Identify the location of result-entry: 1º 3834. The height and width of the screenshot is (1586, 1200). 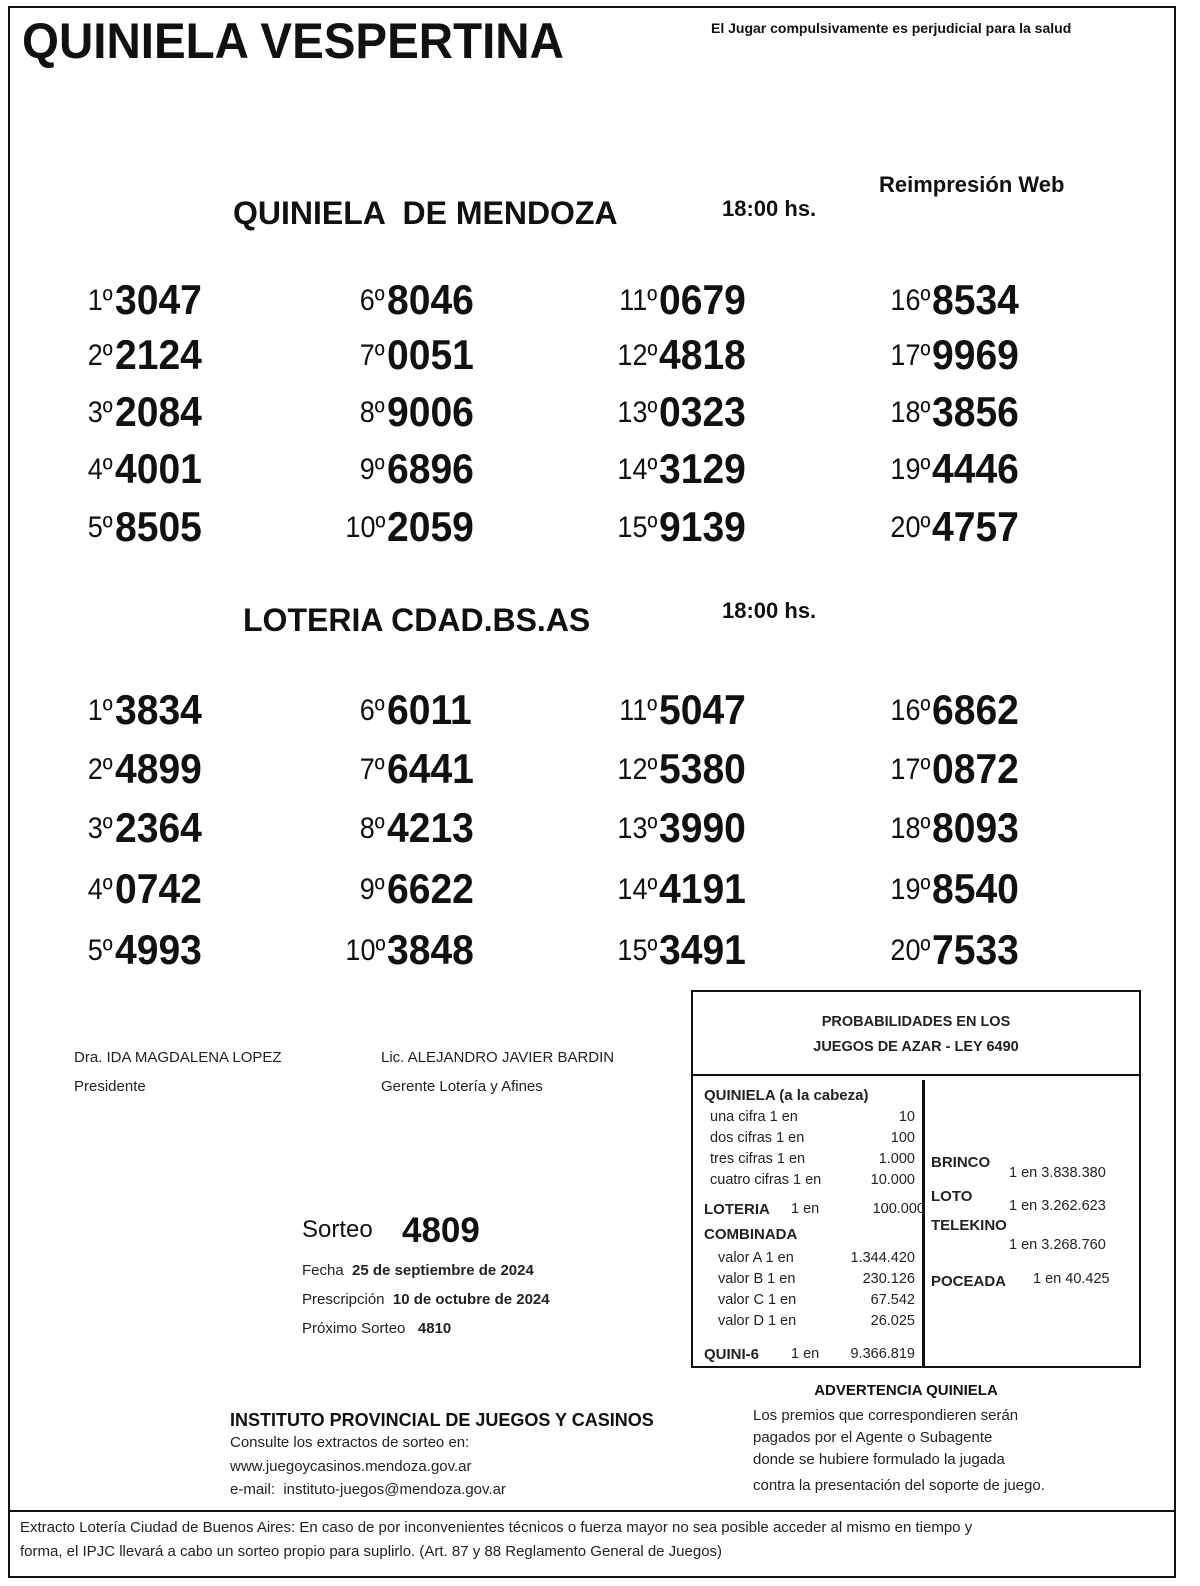
(133, 709).